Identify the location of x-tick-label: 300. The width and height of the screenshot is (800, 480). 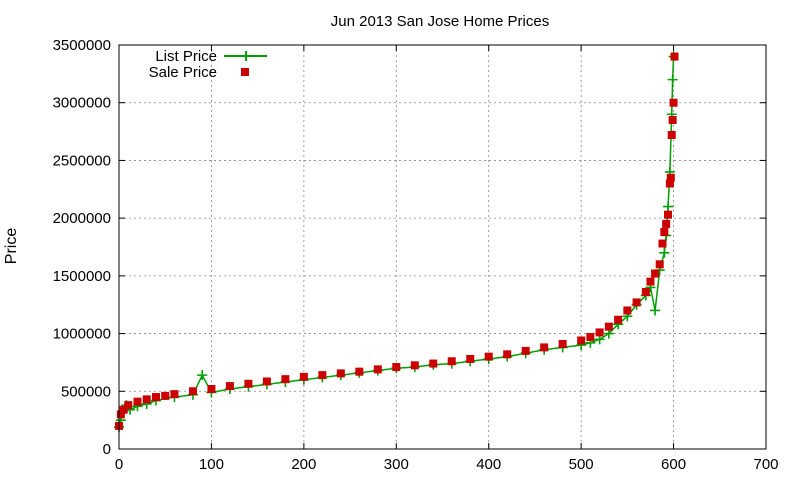
(396, 464).